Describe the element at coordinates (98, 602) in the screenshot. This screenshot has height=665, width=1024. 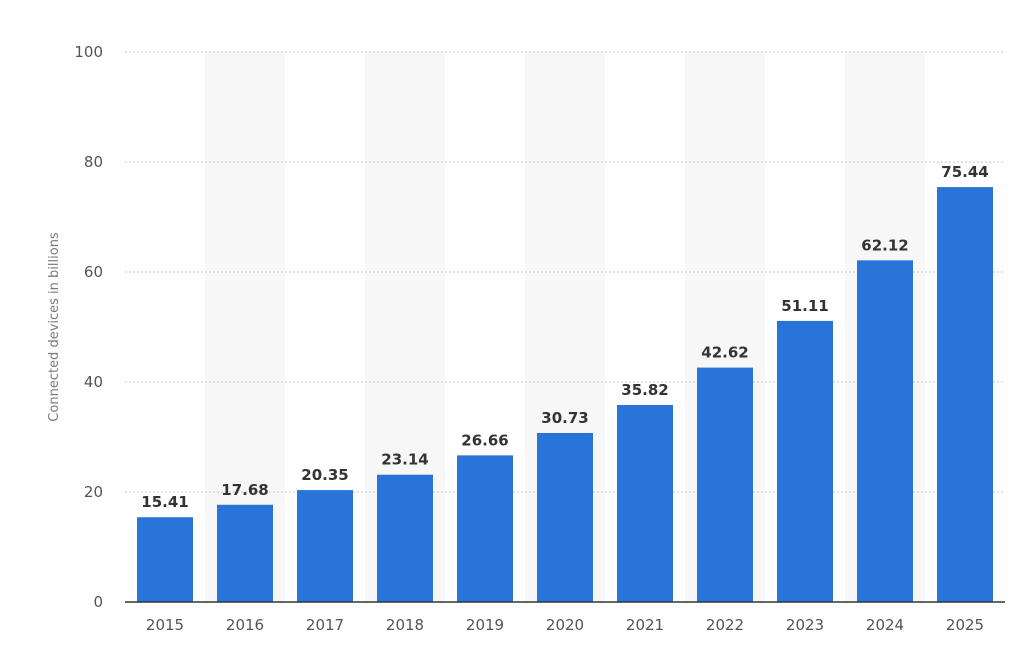
I see `y-tick-label: 0` at that location.